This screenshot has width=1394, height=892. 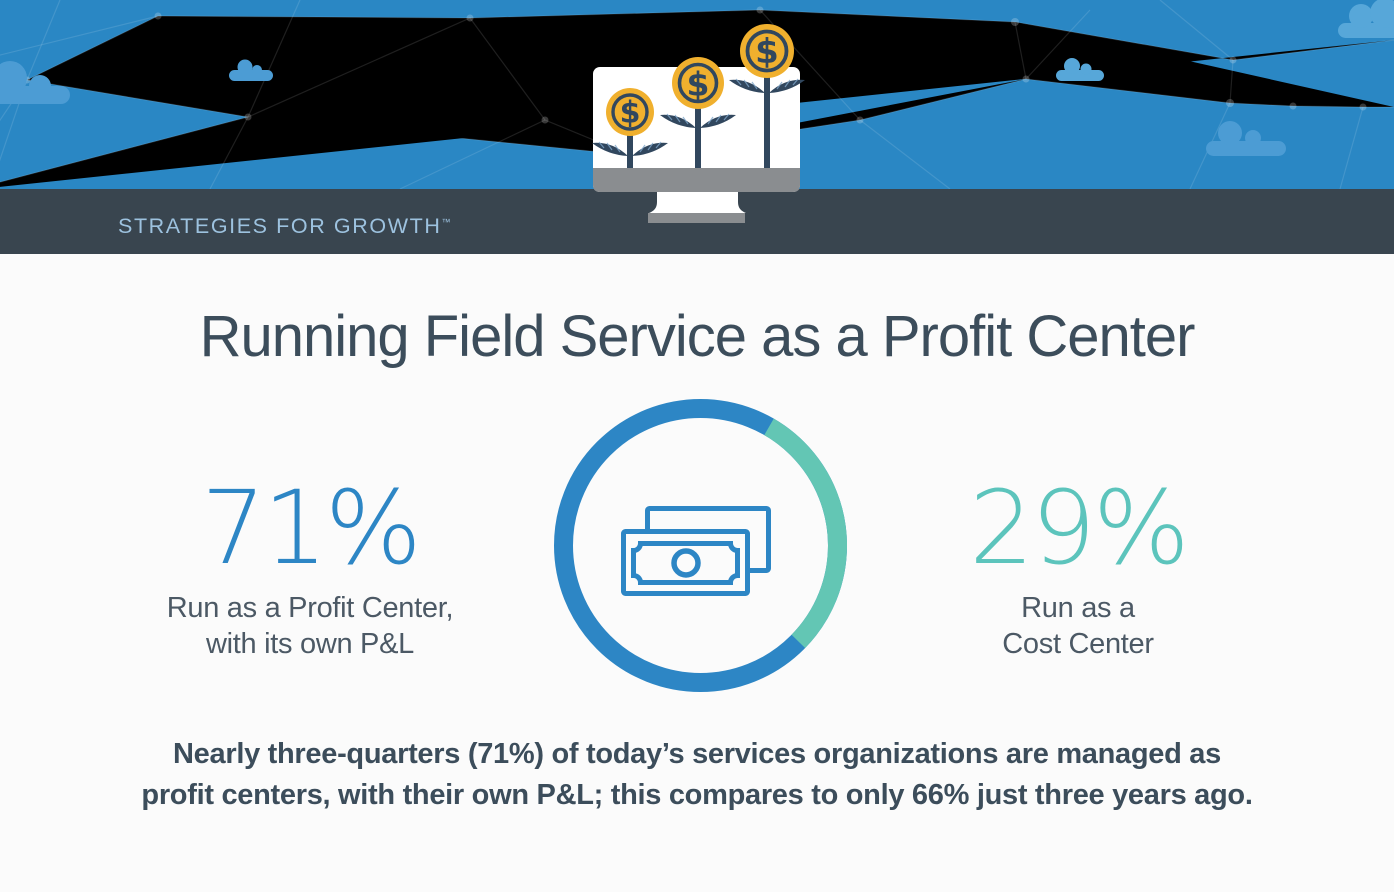 I want to click on page-title: Running Field Service as a Profit Center, so click(x=697, y=336).